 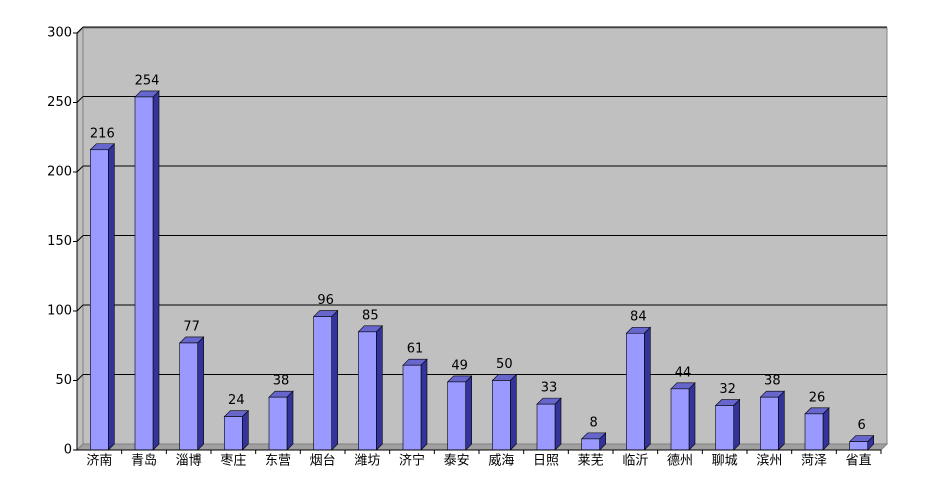 I want to click on x-tick-label: 济宁, so click(x=412, y=461).